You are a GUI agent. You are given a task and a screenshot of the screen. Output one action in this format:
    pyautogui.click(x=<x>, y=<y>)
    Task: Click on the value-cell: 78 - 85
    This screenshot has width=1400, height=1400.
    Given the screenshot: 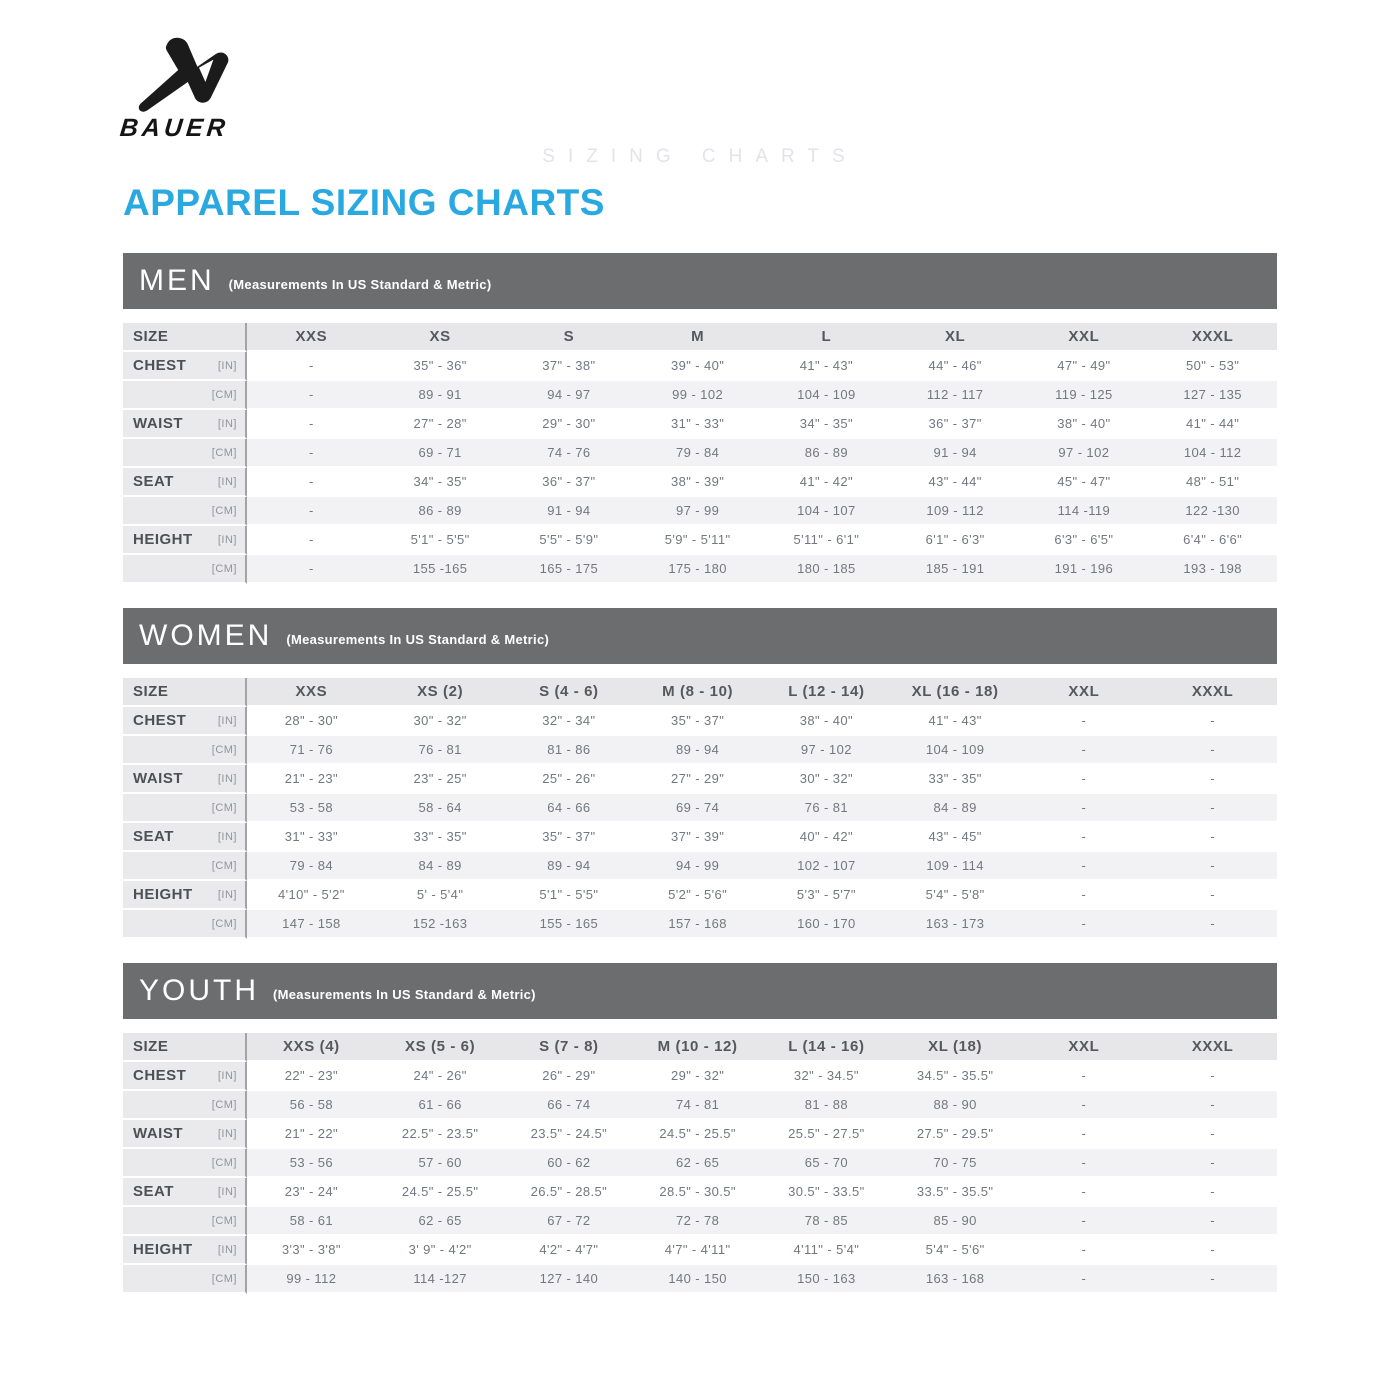 What is the action you would take?
    pyautogui.click(x=826, y=1221)
    